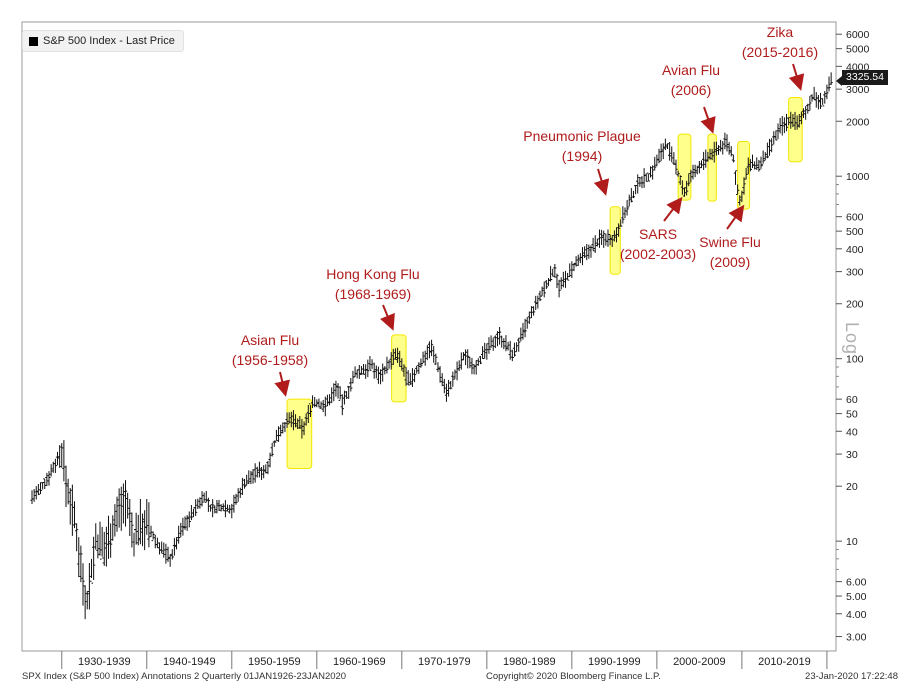 The height and width of the screenshot is (696, 908). What do you see at coordinates (852, 400) in the screenshot?
I see `y-tick-label-12: 60` at bounding box center [852, 400].